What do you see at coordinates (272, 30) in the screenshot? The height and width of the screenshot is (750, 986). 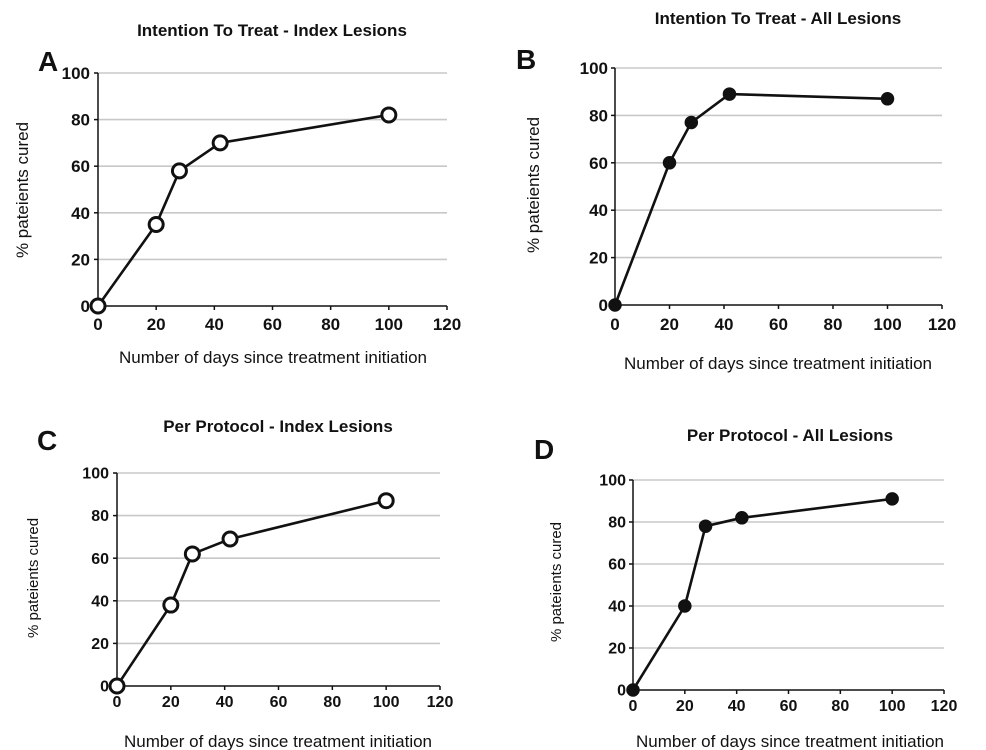 I see `chart-title: Intention To Treat - Index Lesions` at bounding box center [272, 30].